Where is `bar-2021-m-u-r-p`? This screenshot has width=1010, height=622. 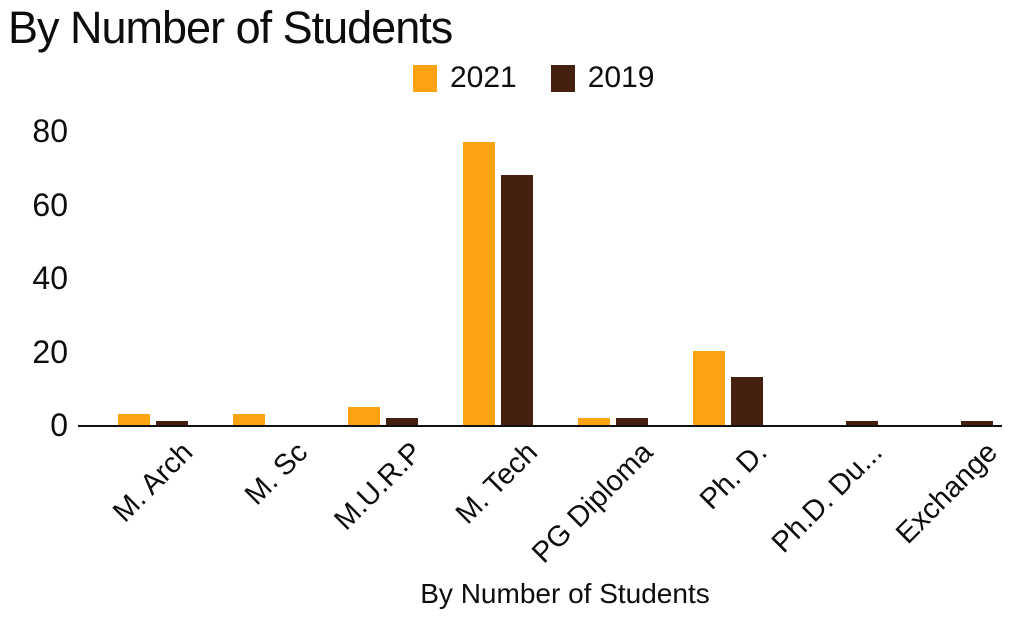 bar-2021-m-u-r-p is located at coordinates (364, 416).